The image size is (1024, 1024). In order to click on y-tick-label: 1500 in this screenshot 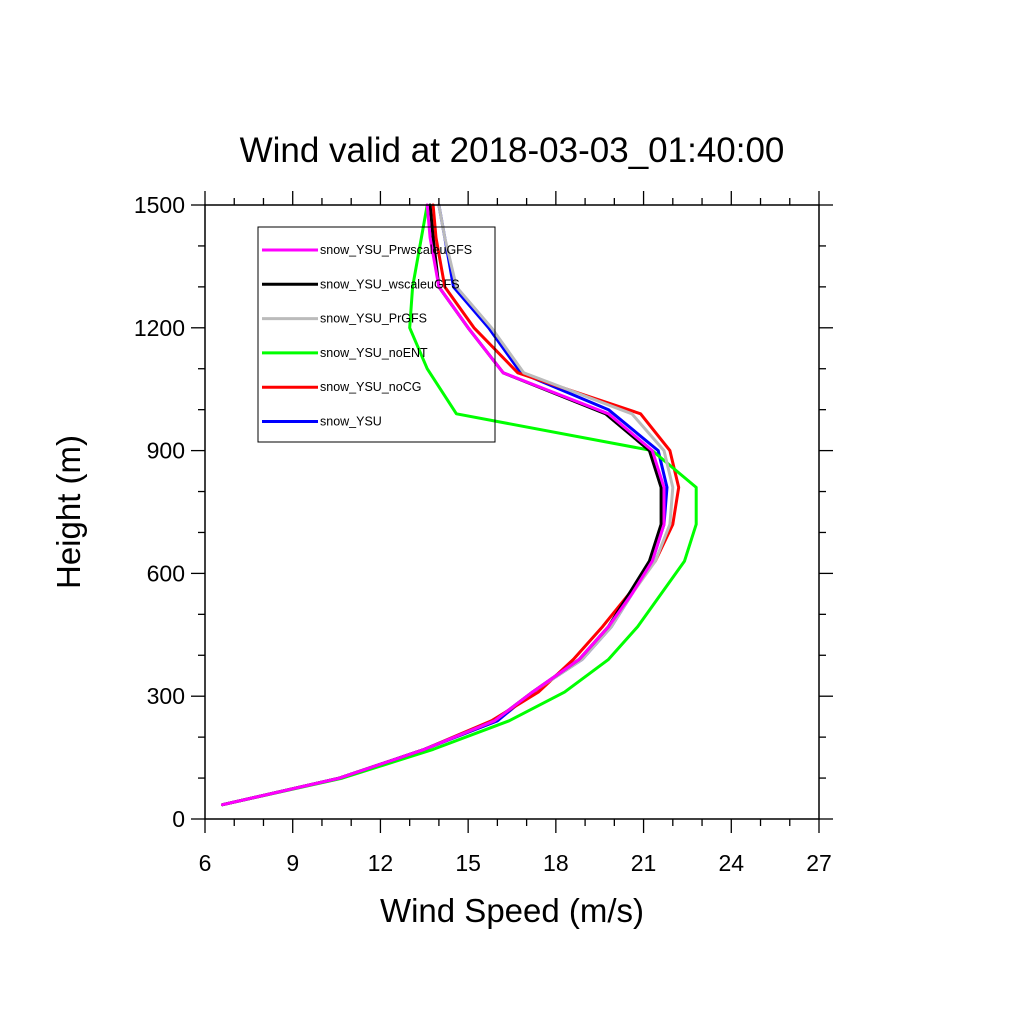, I will do `click(159, 205)`.